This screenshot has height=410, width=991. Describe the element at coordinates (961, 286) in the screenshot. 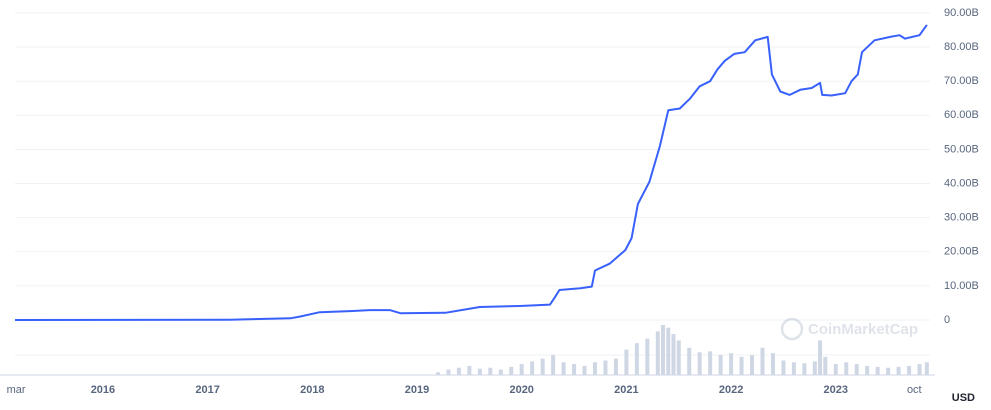

I see `y-tick-label: 10.00B` at that location.